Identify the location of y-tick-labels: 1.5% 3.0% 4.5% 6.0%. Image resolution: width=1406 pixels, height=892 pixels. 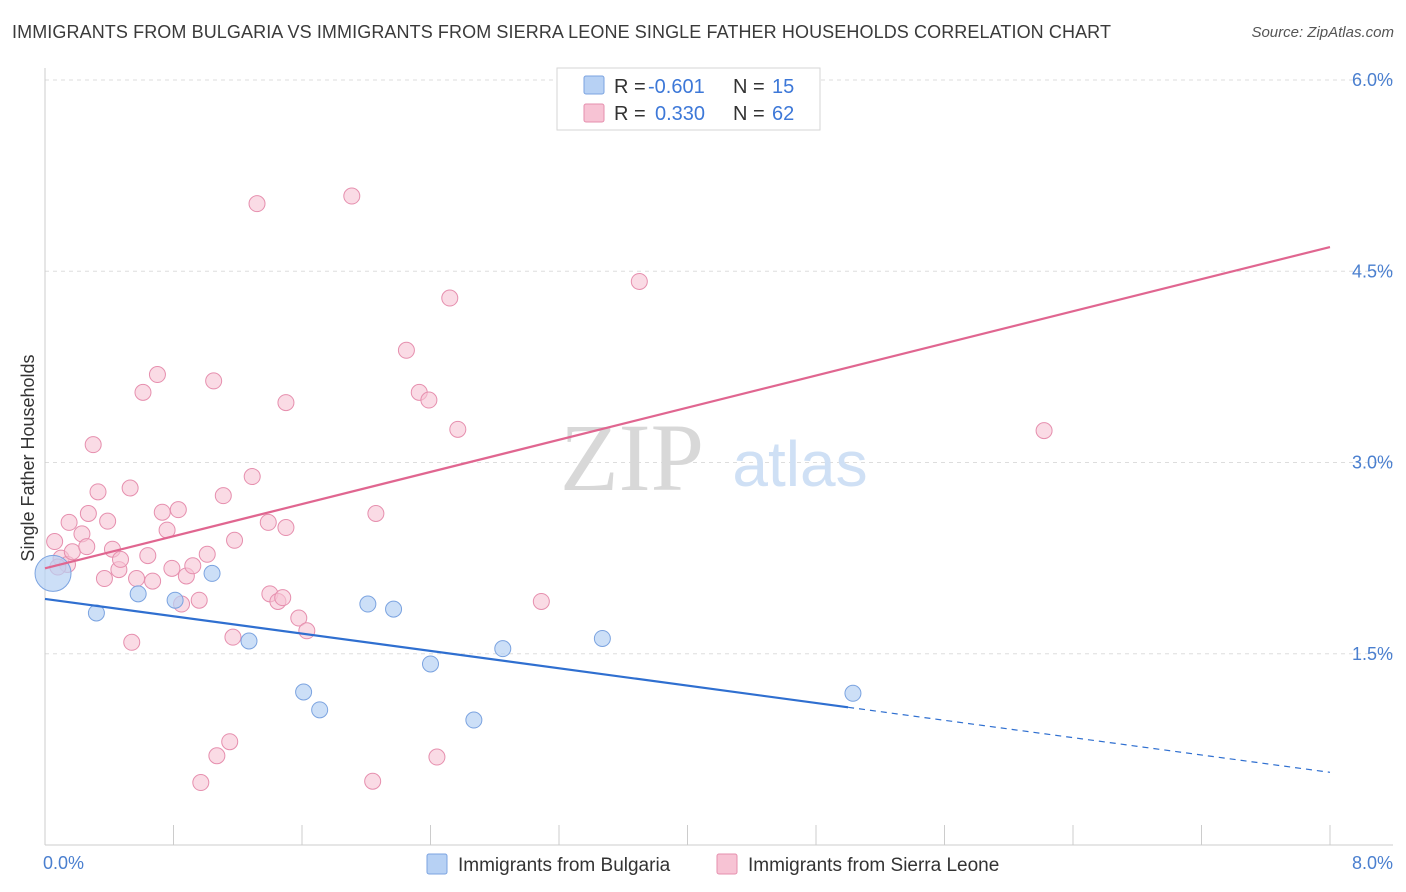
(1372, 367).